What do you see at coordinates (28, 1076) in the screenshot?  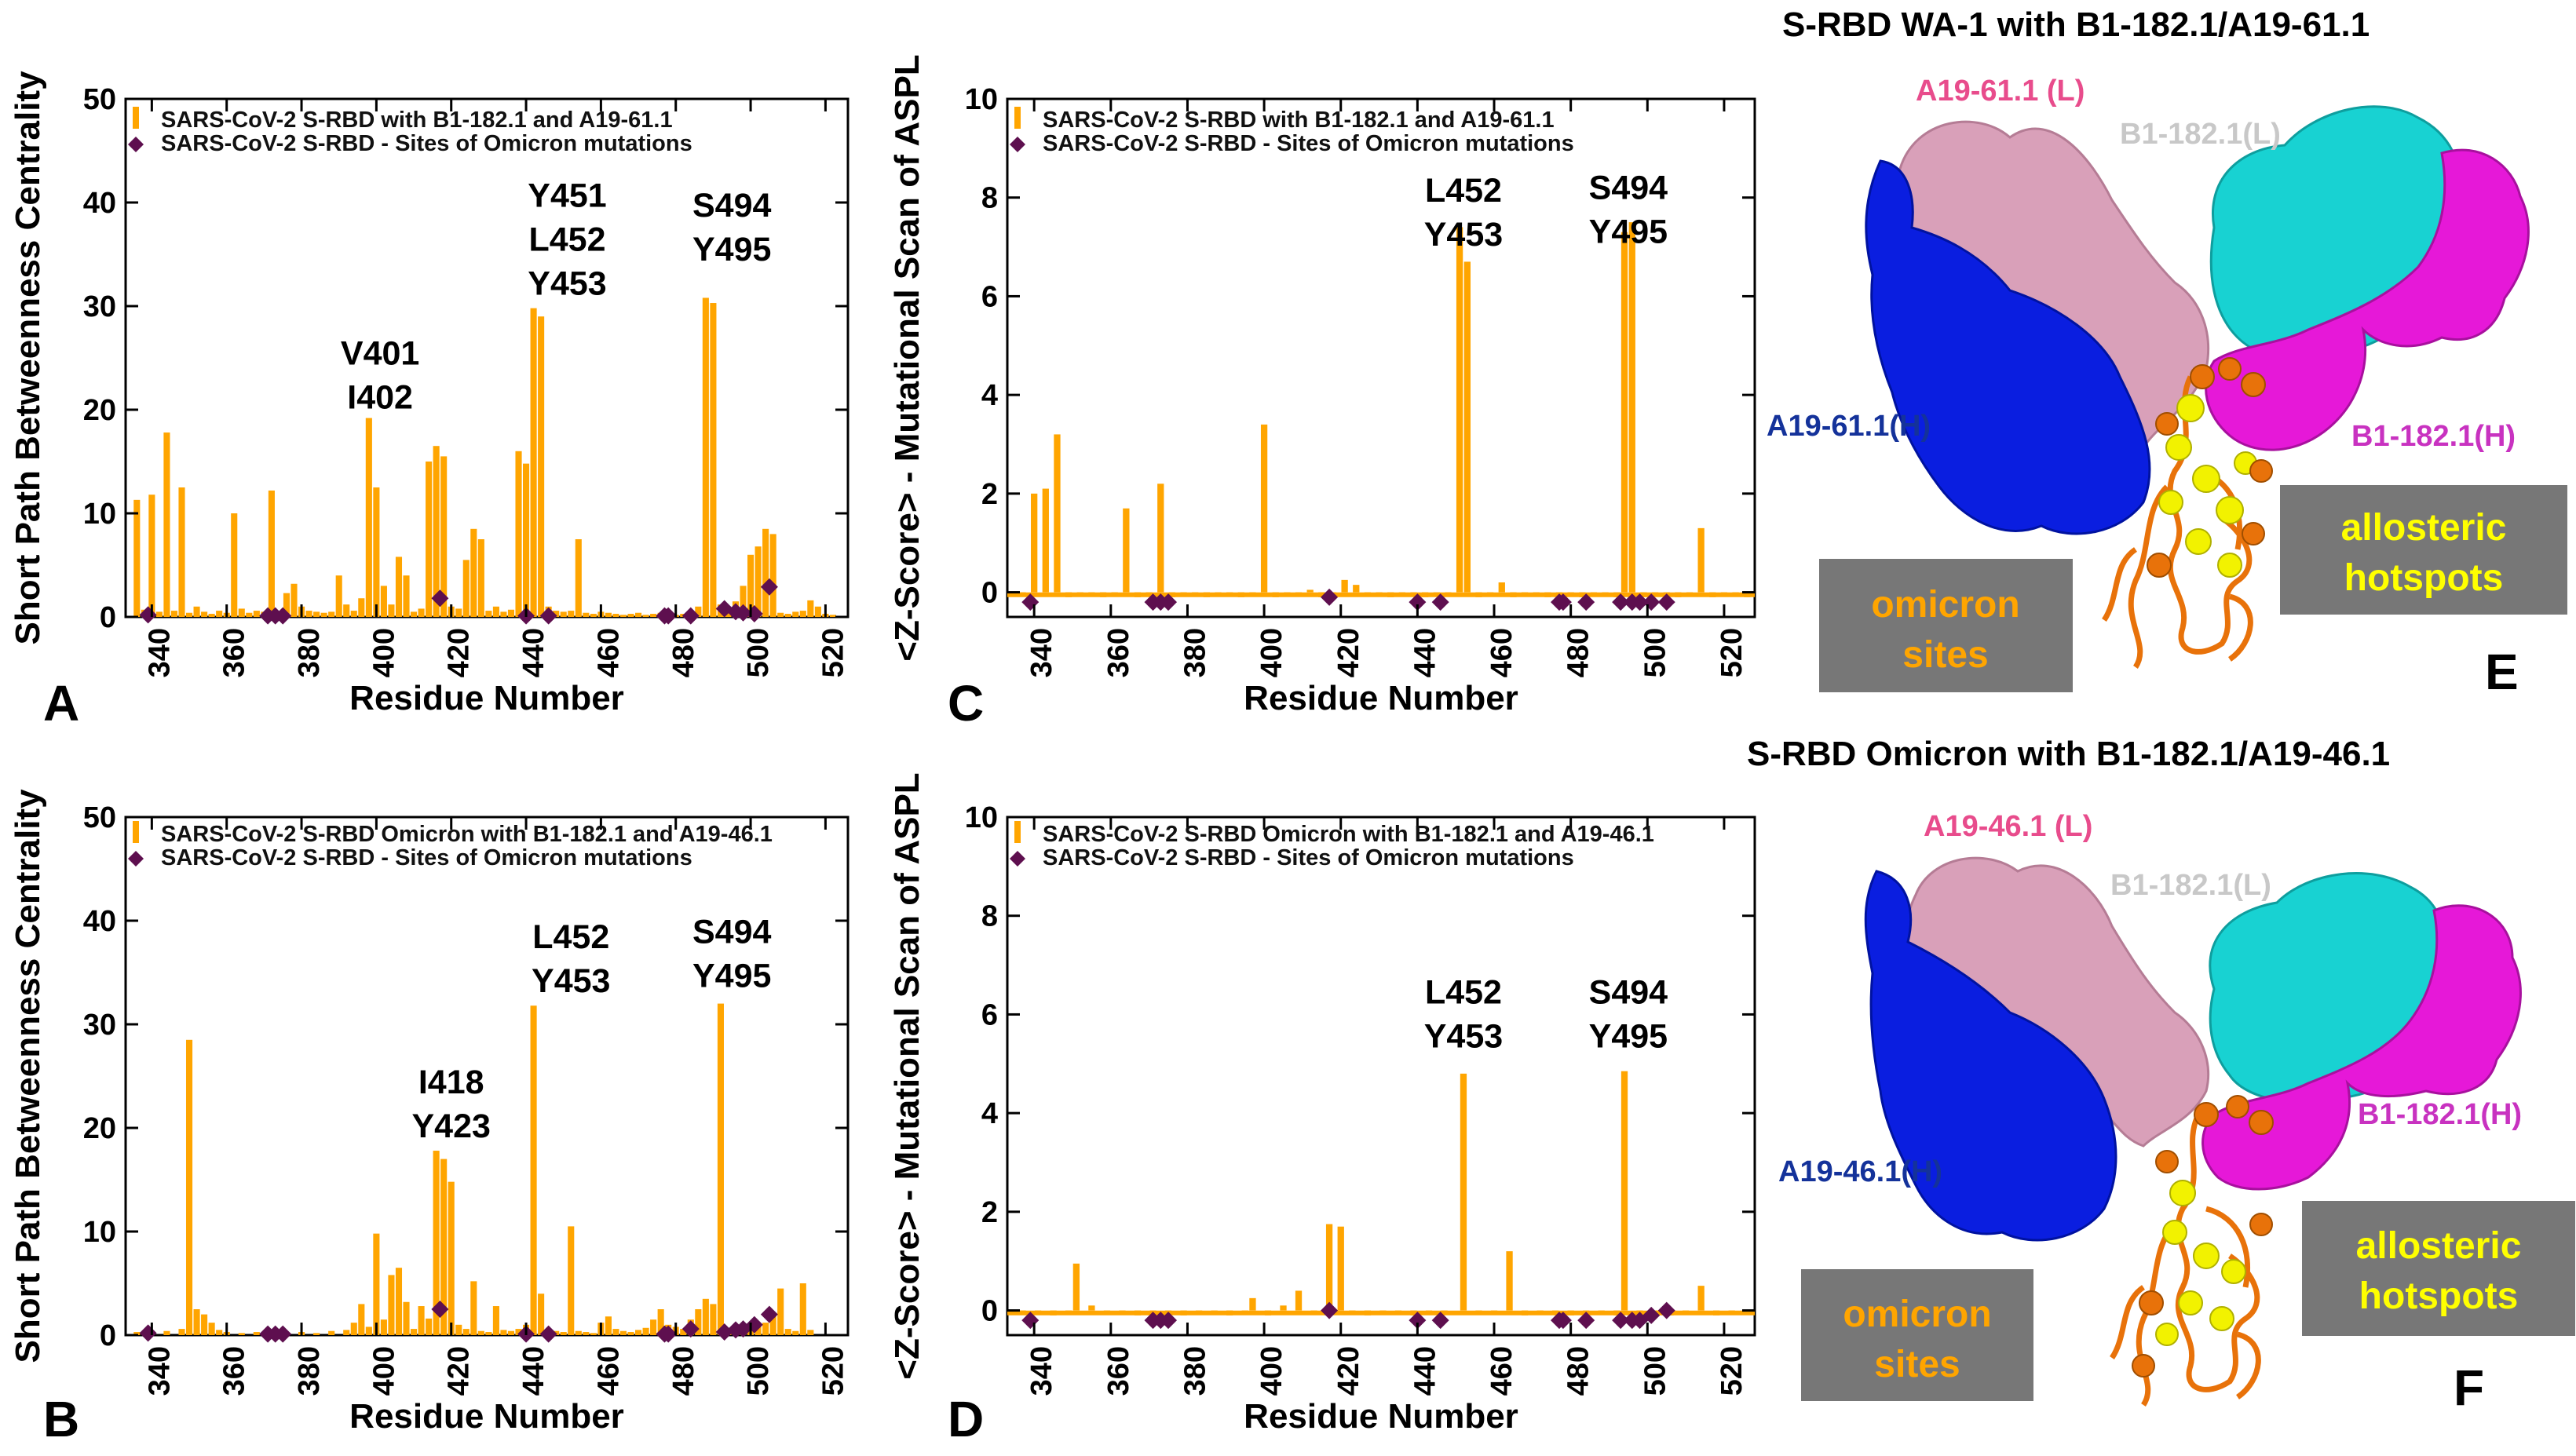 I see `y-axis-title: Short Path Betweenness Centrality` at bounding box center [28, 1076].